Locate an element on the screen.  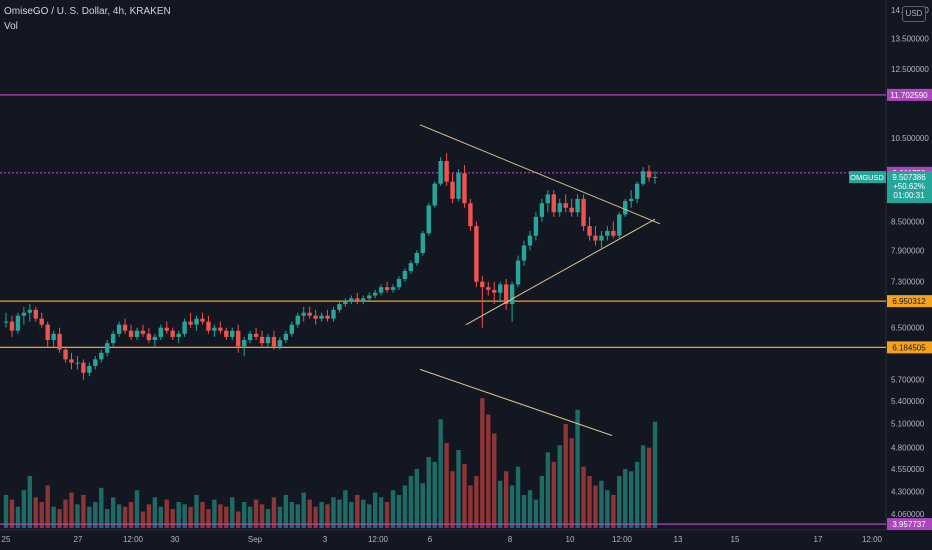
time-tick-label: Sep is located at coordinates (255, 539).